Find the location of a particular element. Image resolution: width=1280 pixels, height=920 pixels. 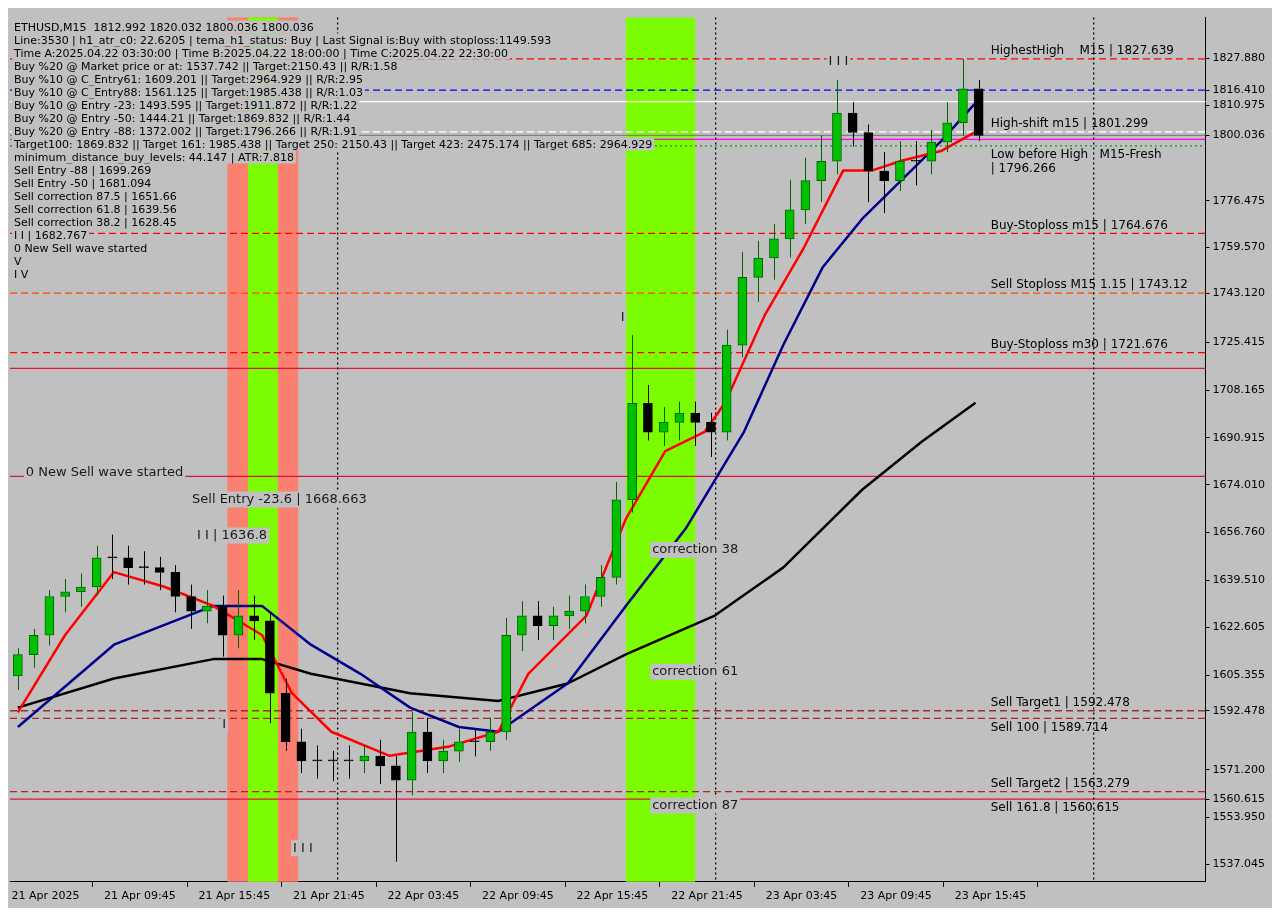

annotation: Sell correction 61.8 | 1639.56 is located at coordinates (95, 209).